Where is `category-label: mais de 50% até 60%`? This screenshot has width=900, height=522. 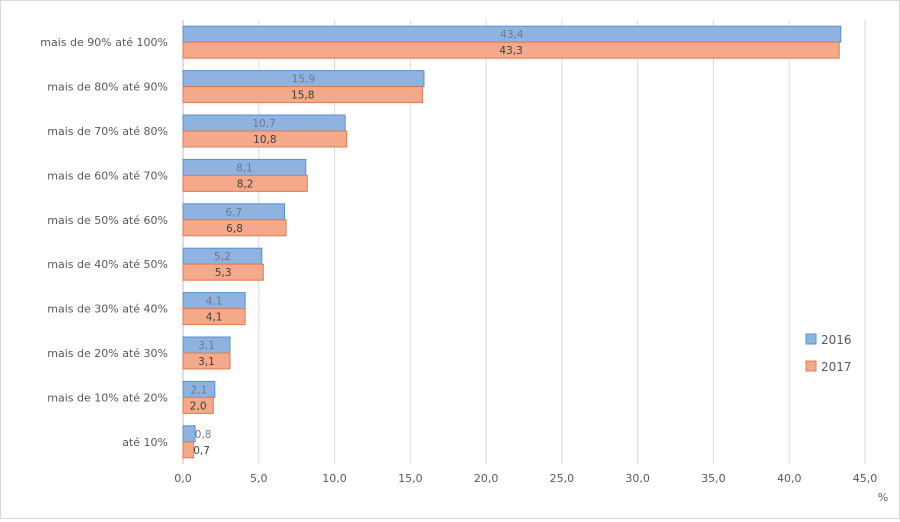
category-label: mais de 50% até 60% is located at coordinates (107, 220).